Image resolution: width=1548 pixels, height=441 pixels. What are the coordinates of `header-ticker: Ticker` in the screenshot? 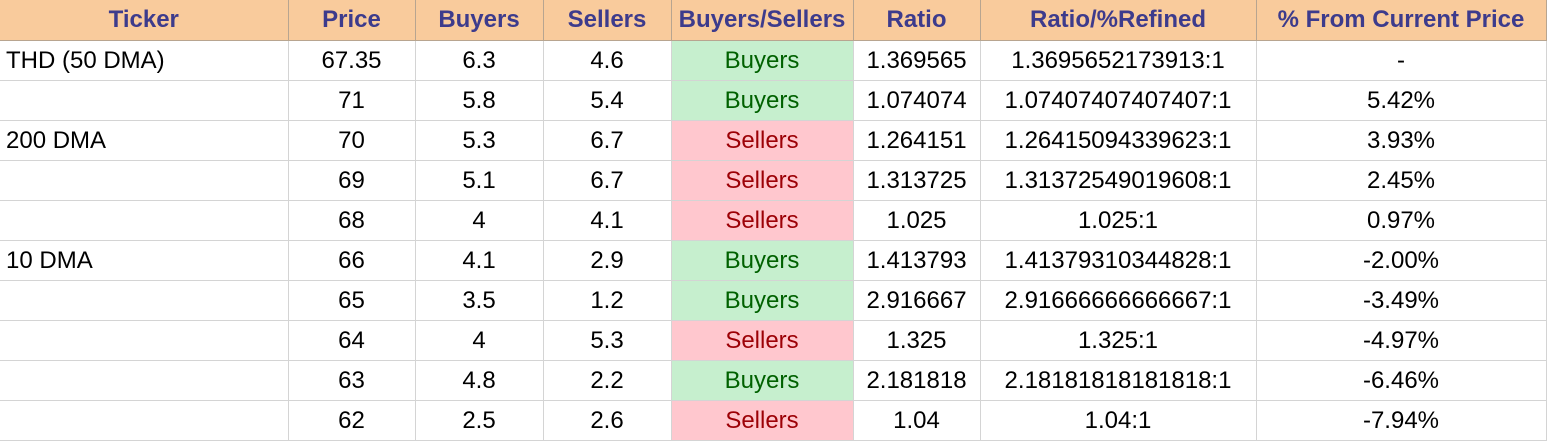 It's located at (144, 20).